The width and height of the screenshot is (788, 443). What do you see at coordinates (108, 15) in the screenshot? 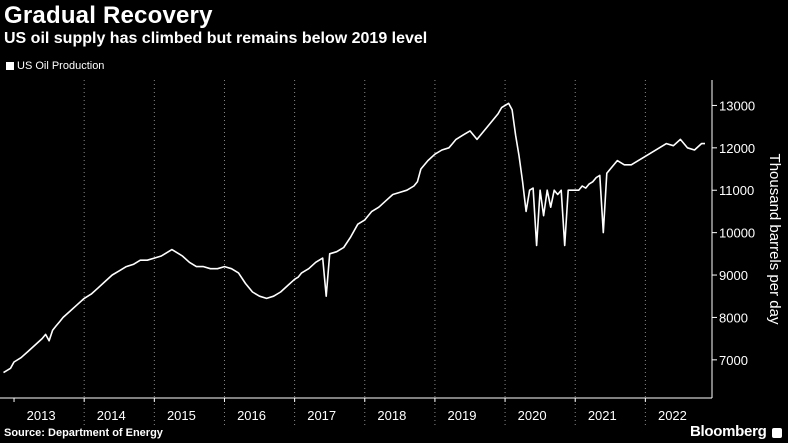
I see `chart-title: Gradual Recovery` at bounding box center [108, 15].